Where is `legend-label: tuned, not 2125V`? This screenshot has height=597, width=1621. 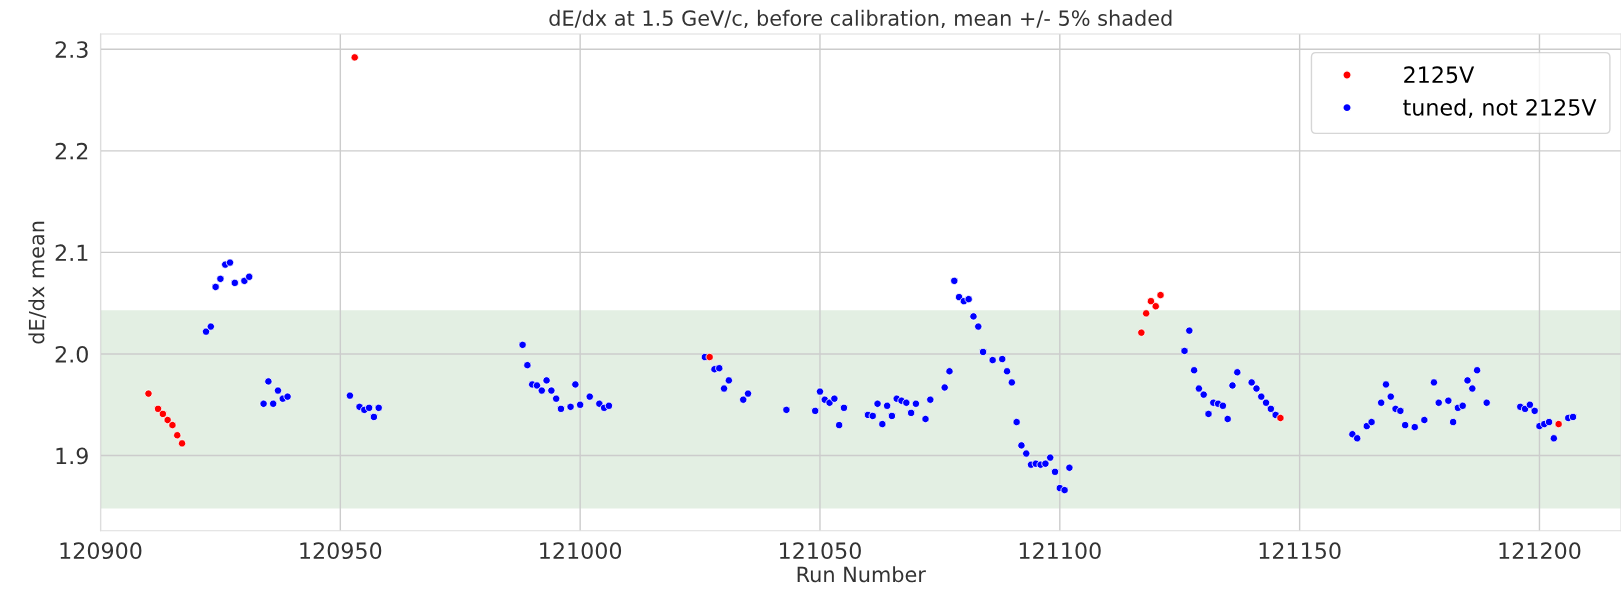 legend-label: tuned, not 2125V is located at coordinates (1500, 108).